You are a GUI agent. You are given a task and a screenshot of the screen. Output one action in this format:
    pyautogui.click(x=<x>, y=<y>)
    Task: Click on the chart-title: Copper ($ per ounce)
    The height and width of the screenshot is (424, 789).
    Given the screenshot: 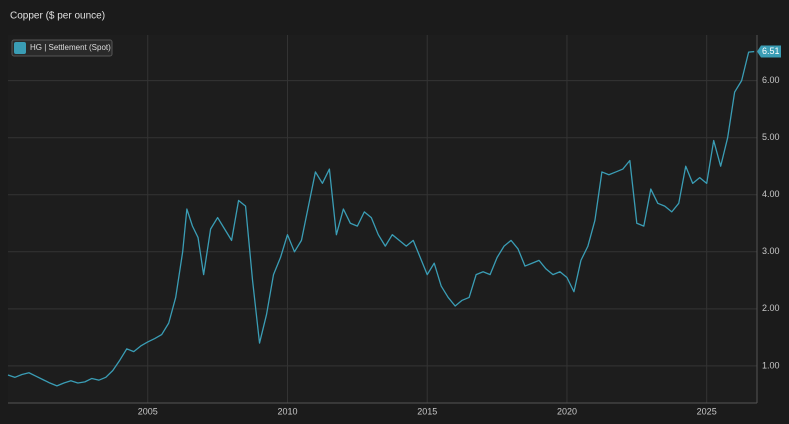 What is the action you would take?
    pyautogui.click(x=57, y=16)
    